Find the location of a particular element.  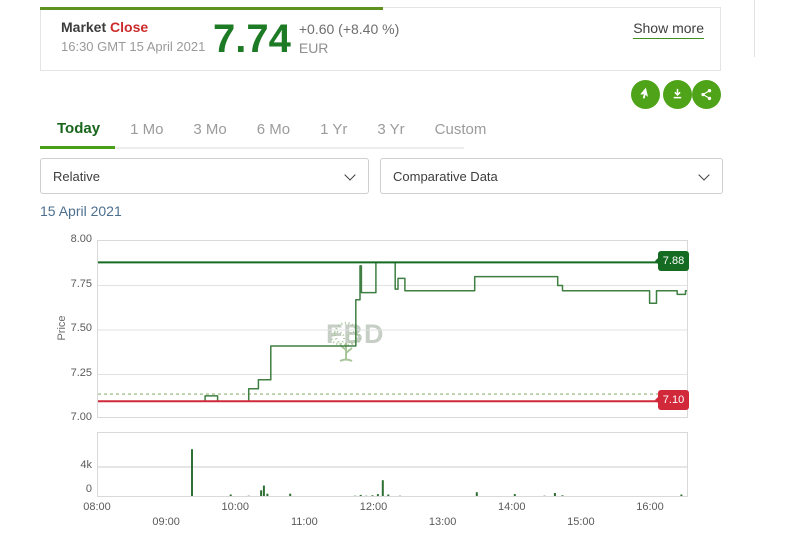

day-high-value: 7.88 is located at coordinates (673, 261).